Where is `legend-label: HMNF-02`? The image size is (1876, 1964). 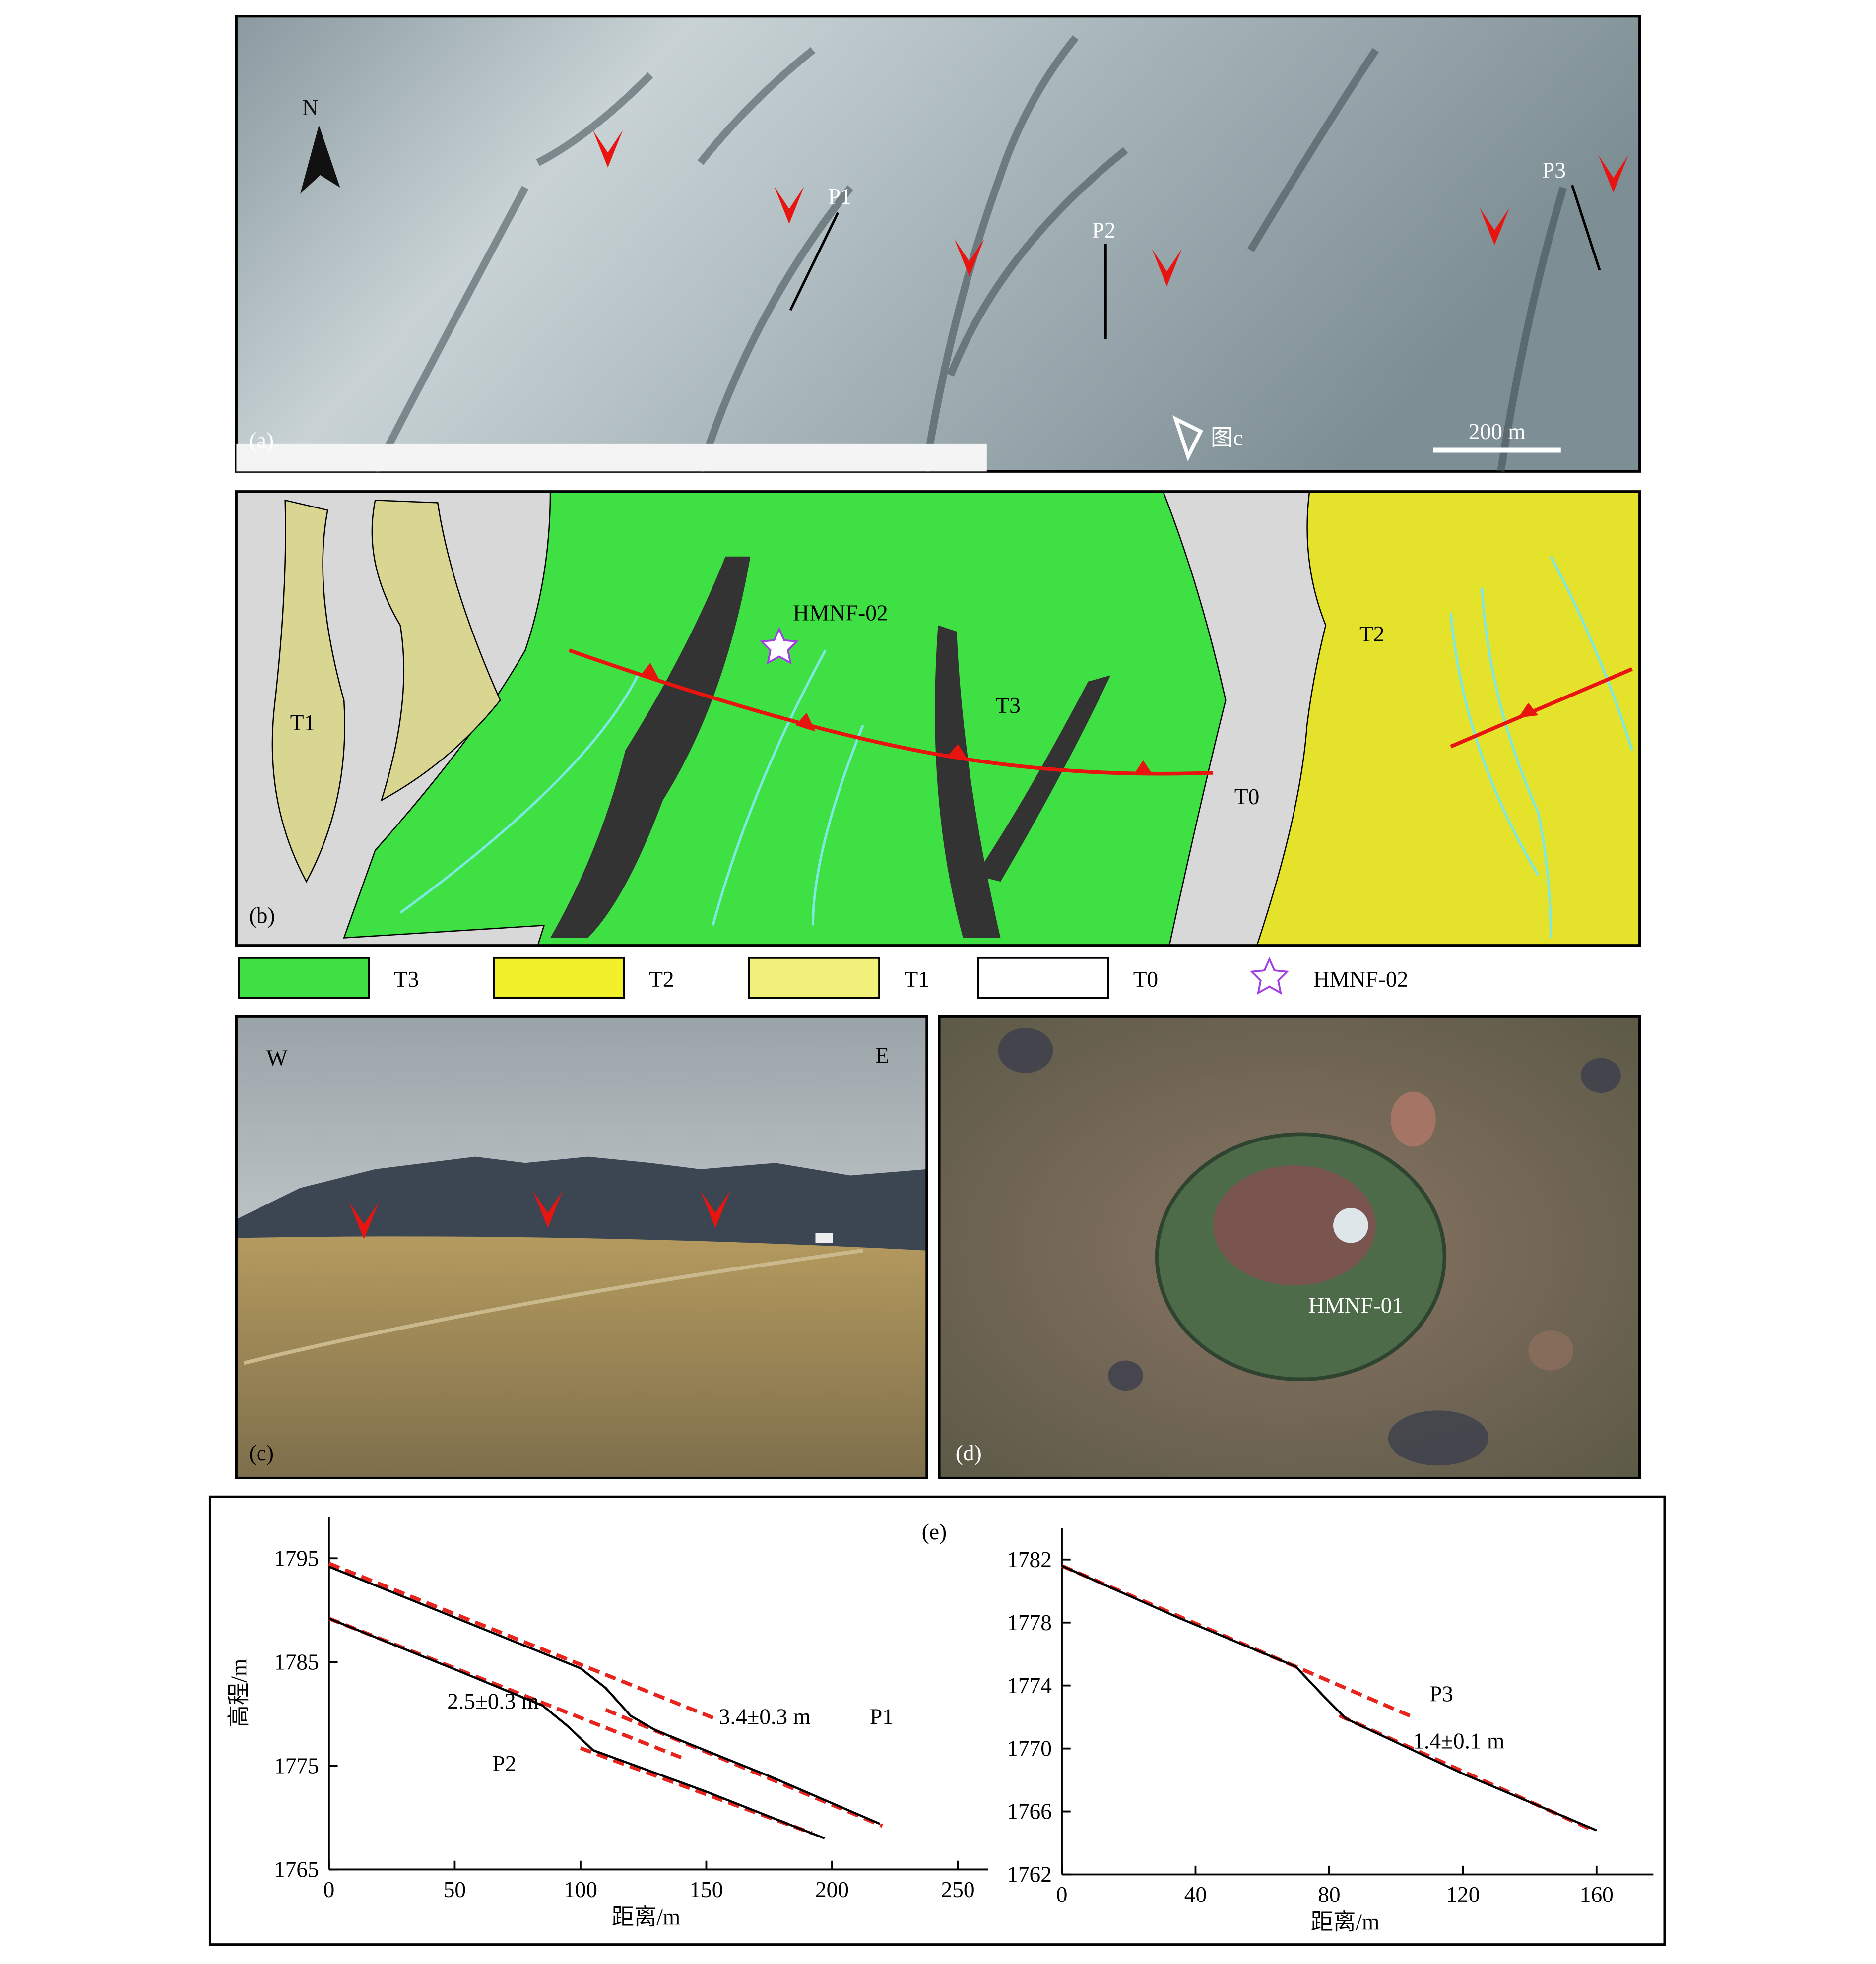 legend-label: HMNF-02 is located at coordinates (1361, 980).